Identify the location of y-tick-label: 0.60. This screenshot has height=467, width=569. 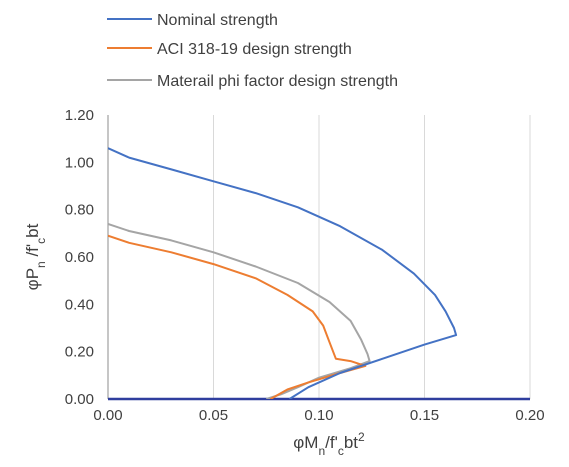
(79, 257).